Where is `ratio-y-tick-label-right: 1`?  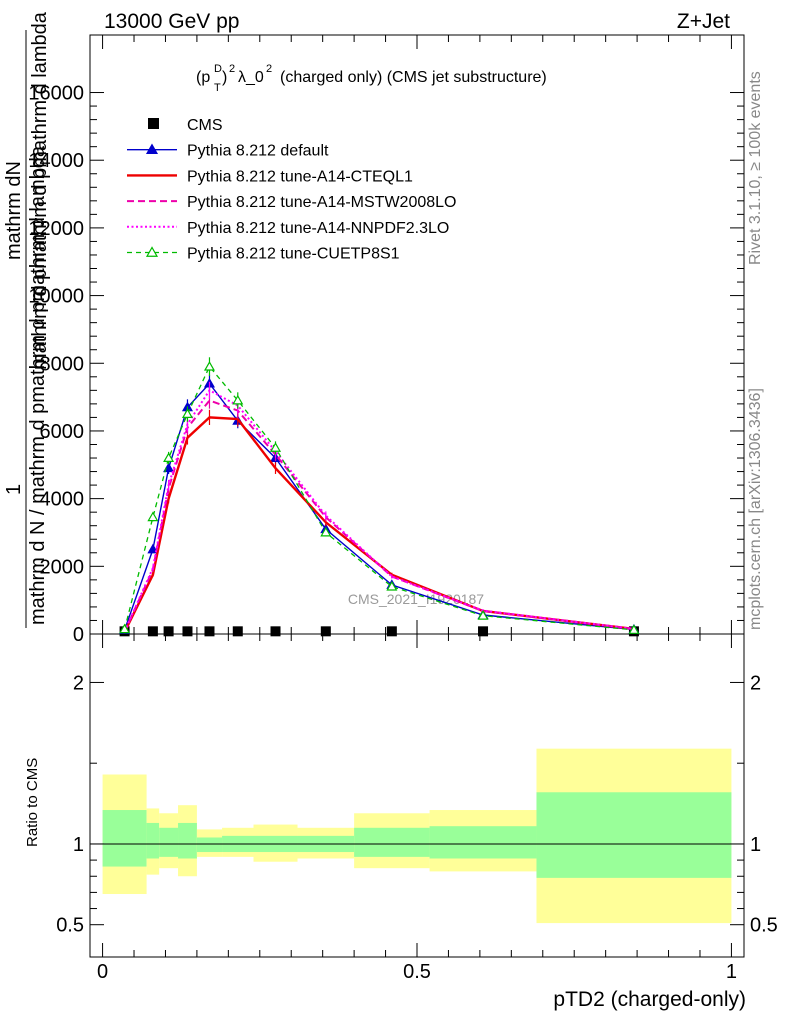 ratio-y-tick-label-right: 1 is located at coordinates (755, 845).